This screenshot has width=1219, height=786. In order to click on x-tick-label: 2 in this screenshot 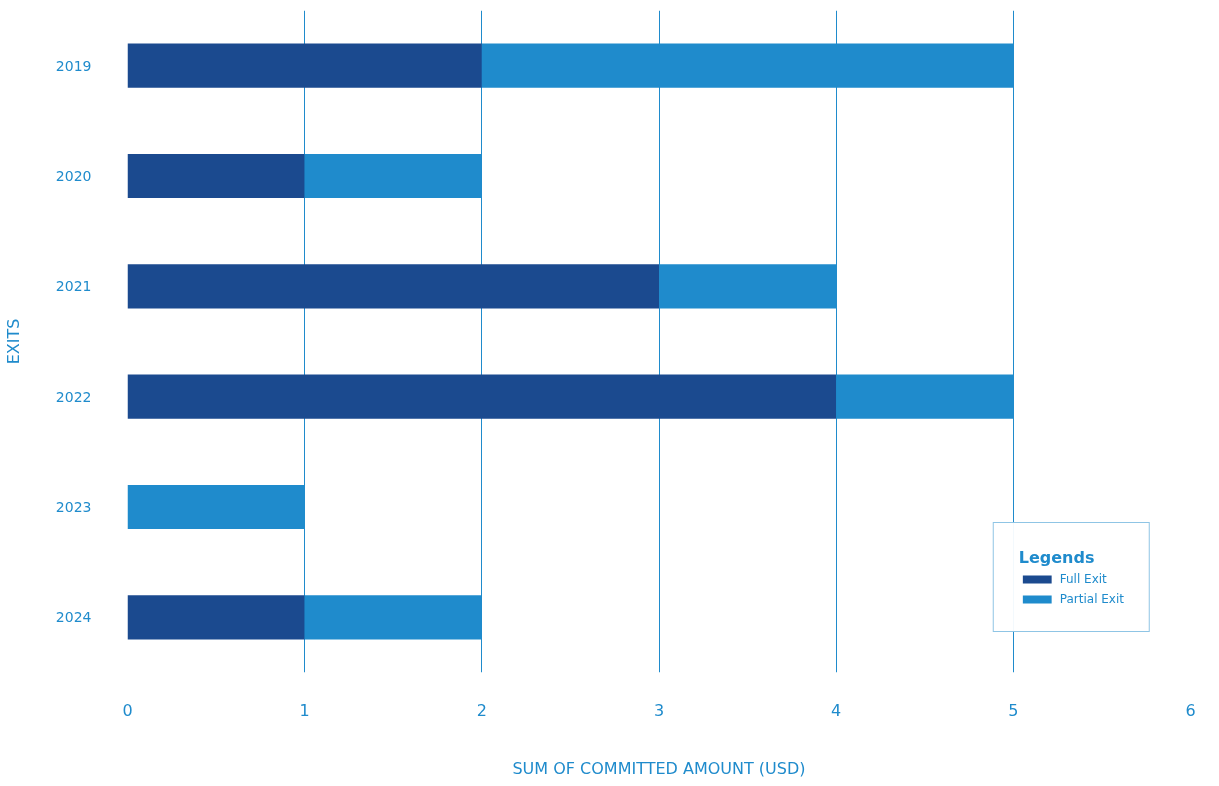, I will do `click(481, 710)`.